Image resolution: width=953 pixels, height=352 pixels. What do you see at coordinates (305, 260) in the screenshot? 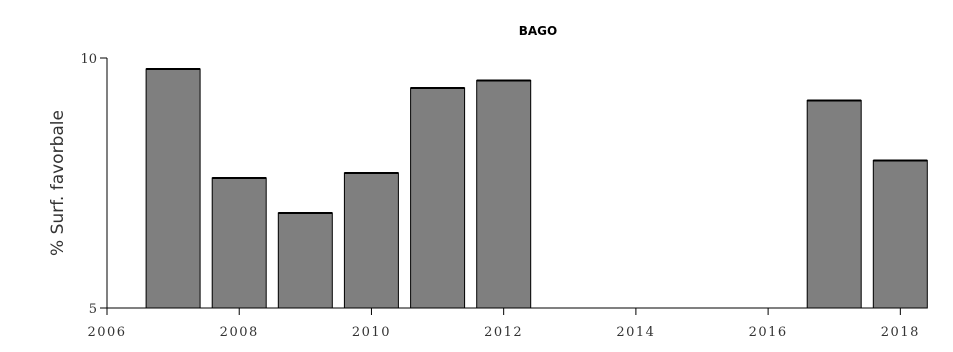
I see `bar-2009` at bounding box center [305, 260].